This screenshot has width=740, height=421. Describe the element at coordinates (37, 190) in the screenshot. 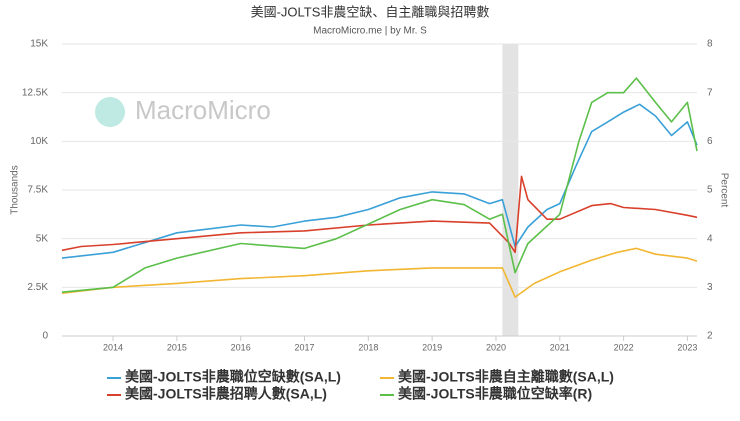

I see `y-tick-label: 7.5K` at that location.